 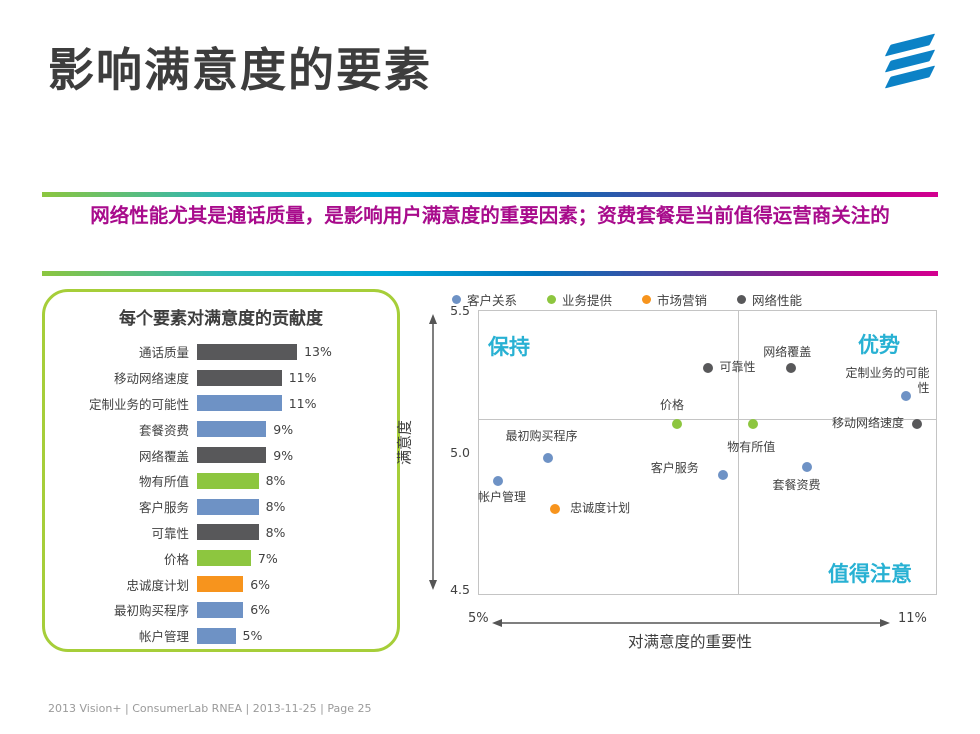 I want to click on y-axis-label: 满意度, so click(x=404, y=443).